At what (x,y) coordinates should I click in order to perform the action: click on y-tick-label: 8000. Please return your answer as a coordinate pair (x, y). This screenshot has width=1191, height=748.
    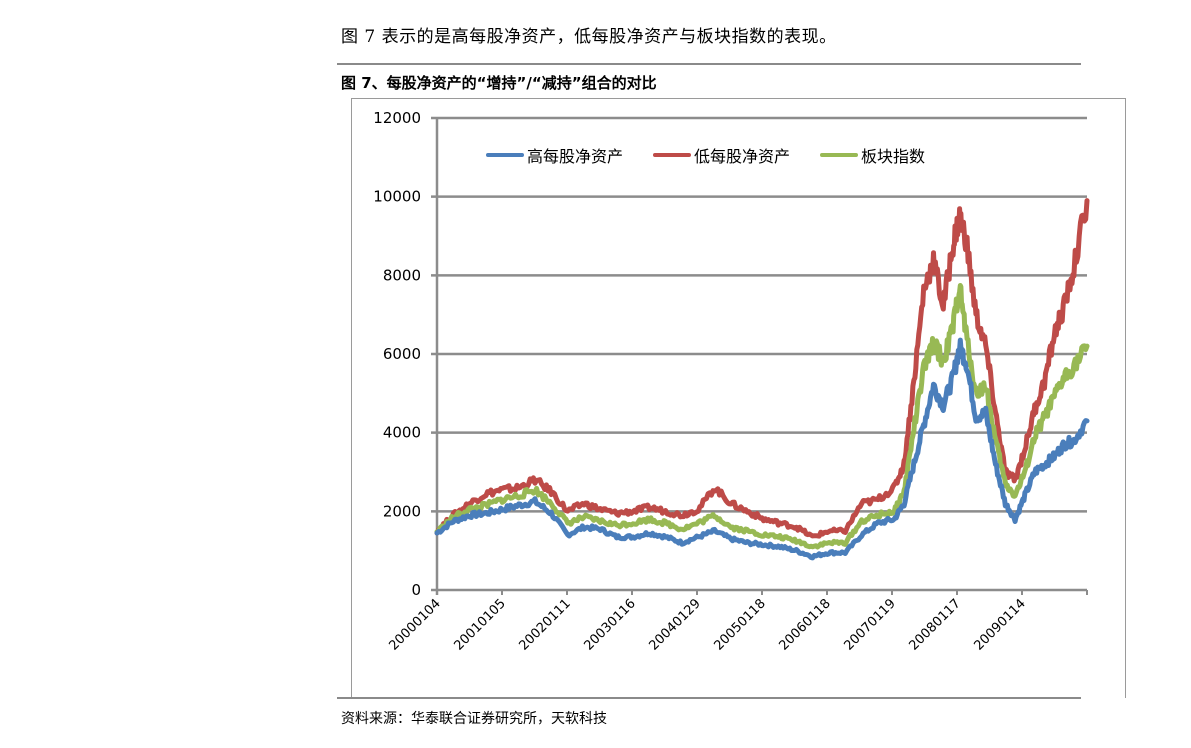
    Looking at the image, I should click on (402, 275).